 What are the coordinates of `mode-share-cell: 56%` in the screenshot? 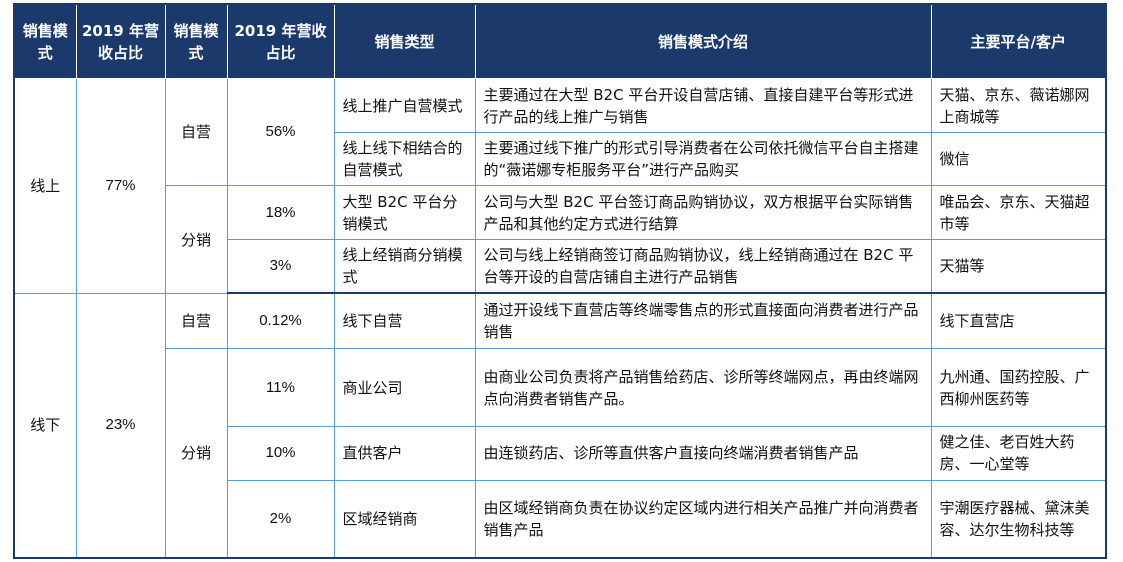 It's located at (280, 132).